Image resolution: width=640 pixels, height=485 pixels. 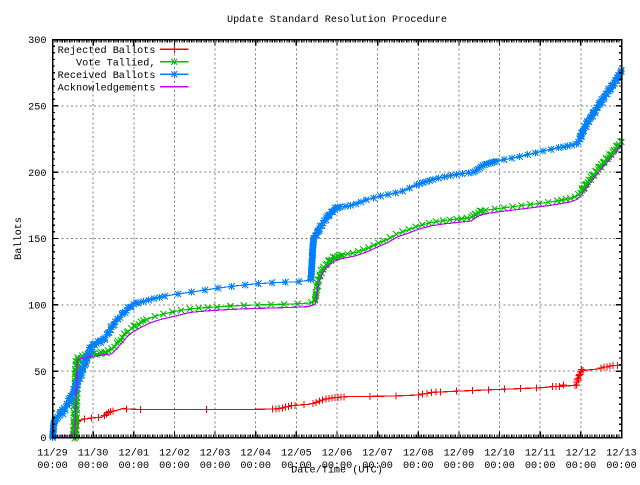 What do you see at coordinates (37, 174) in the screenshot?
I see `svg-text: 200` at bounding box center [37, 174].